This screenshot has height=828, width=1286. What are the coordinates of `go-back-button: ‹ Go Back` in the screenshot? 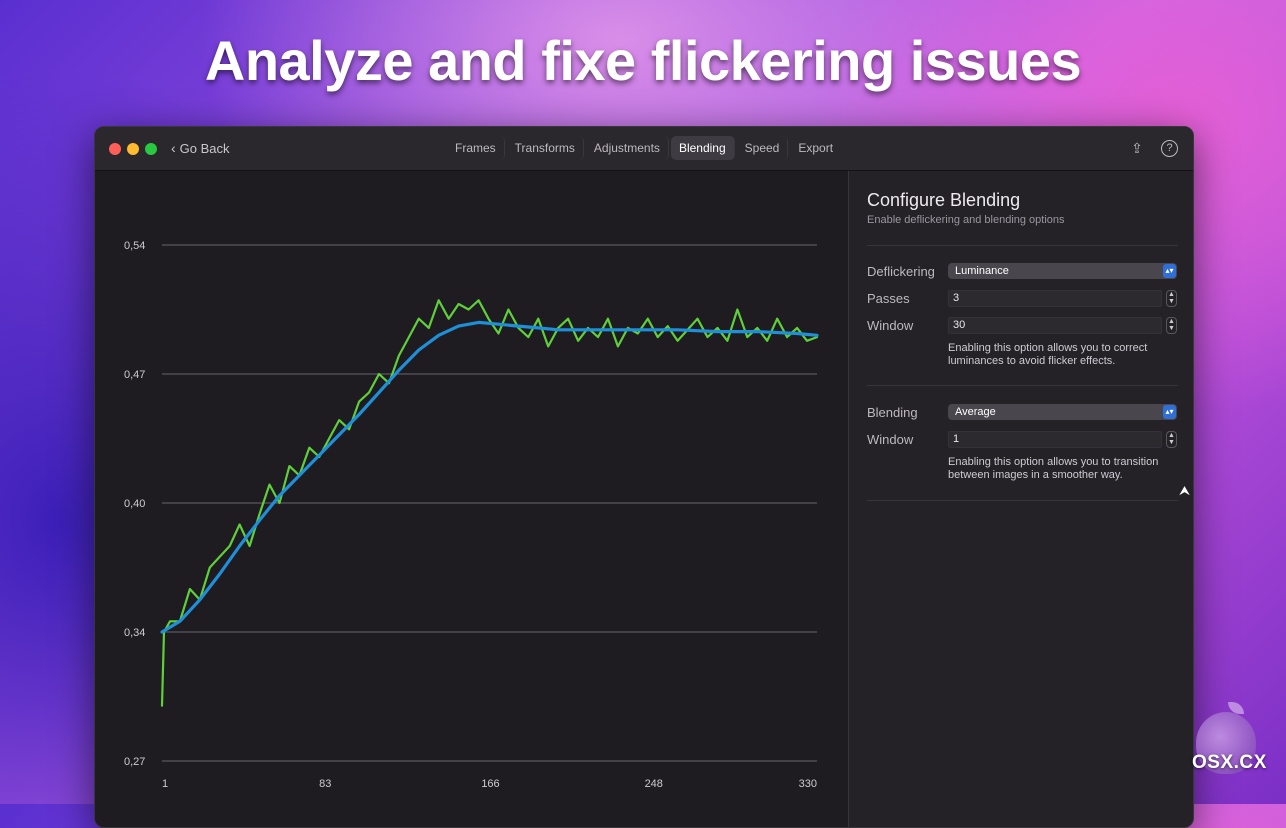 It's located at (200, 148).